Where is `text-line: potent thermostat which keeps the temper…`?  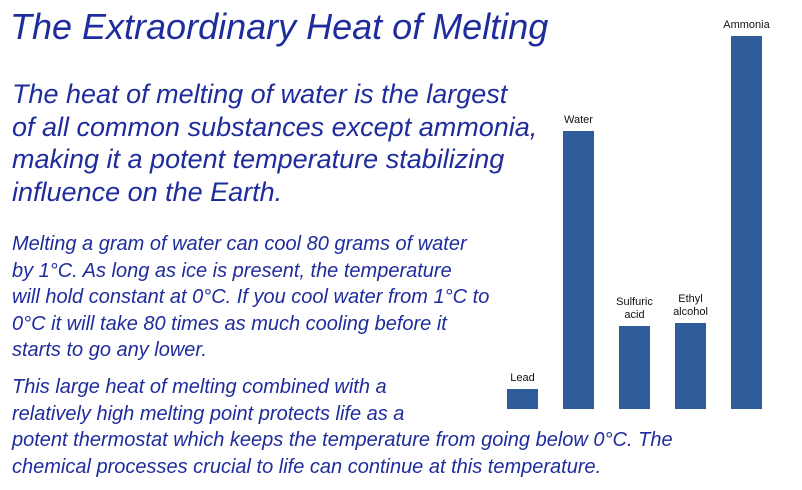 text-line: potent thermostat which keeps the temper… is located at coordinates (342, 440).